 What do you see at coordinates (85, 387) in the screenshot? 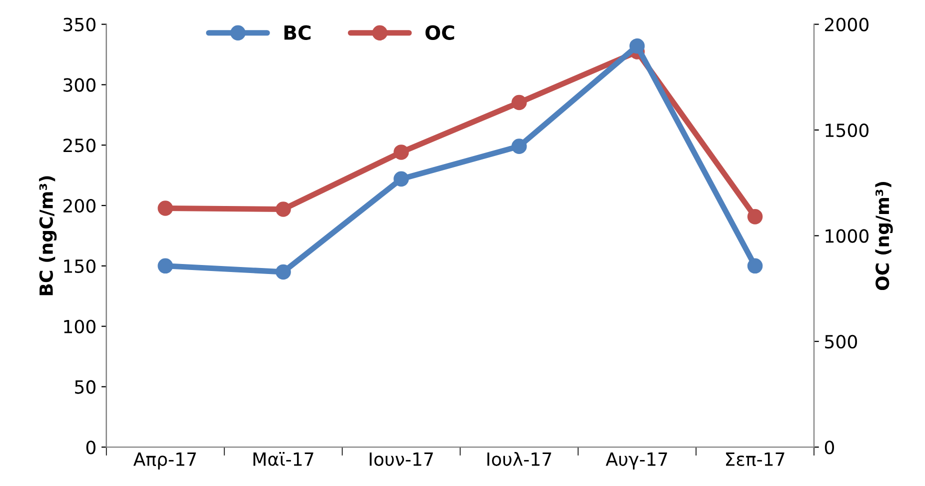
I see `y-tick-label: 50` at bounding box center [85, 387].